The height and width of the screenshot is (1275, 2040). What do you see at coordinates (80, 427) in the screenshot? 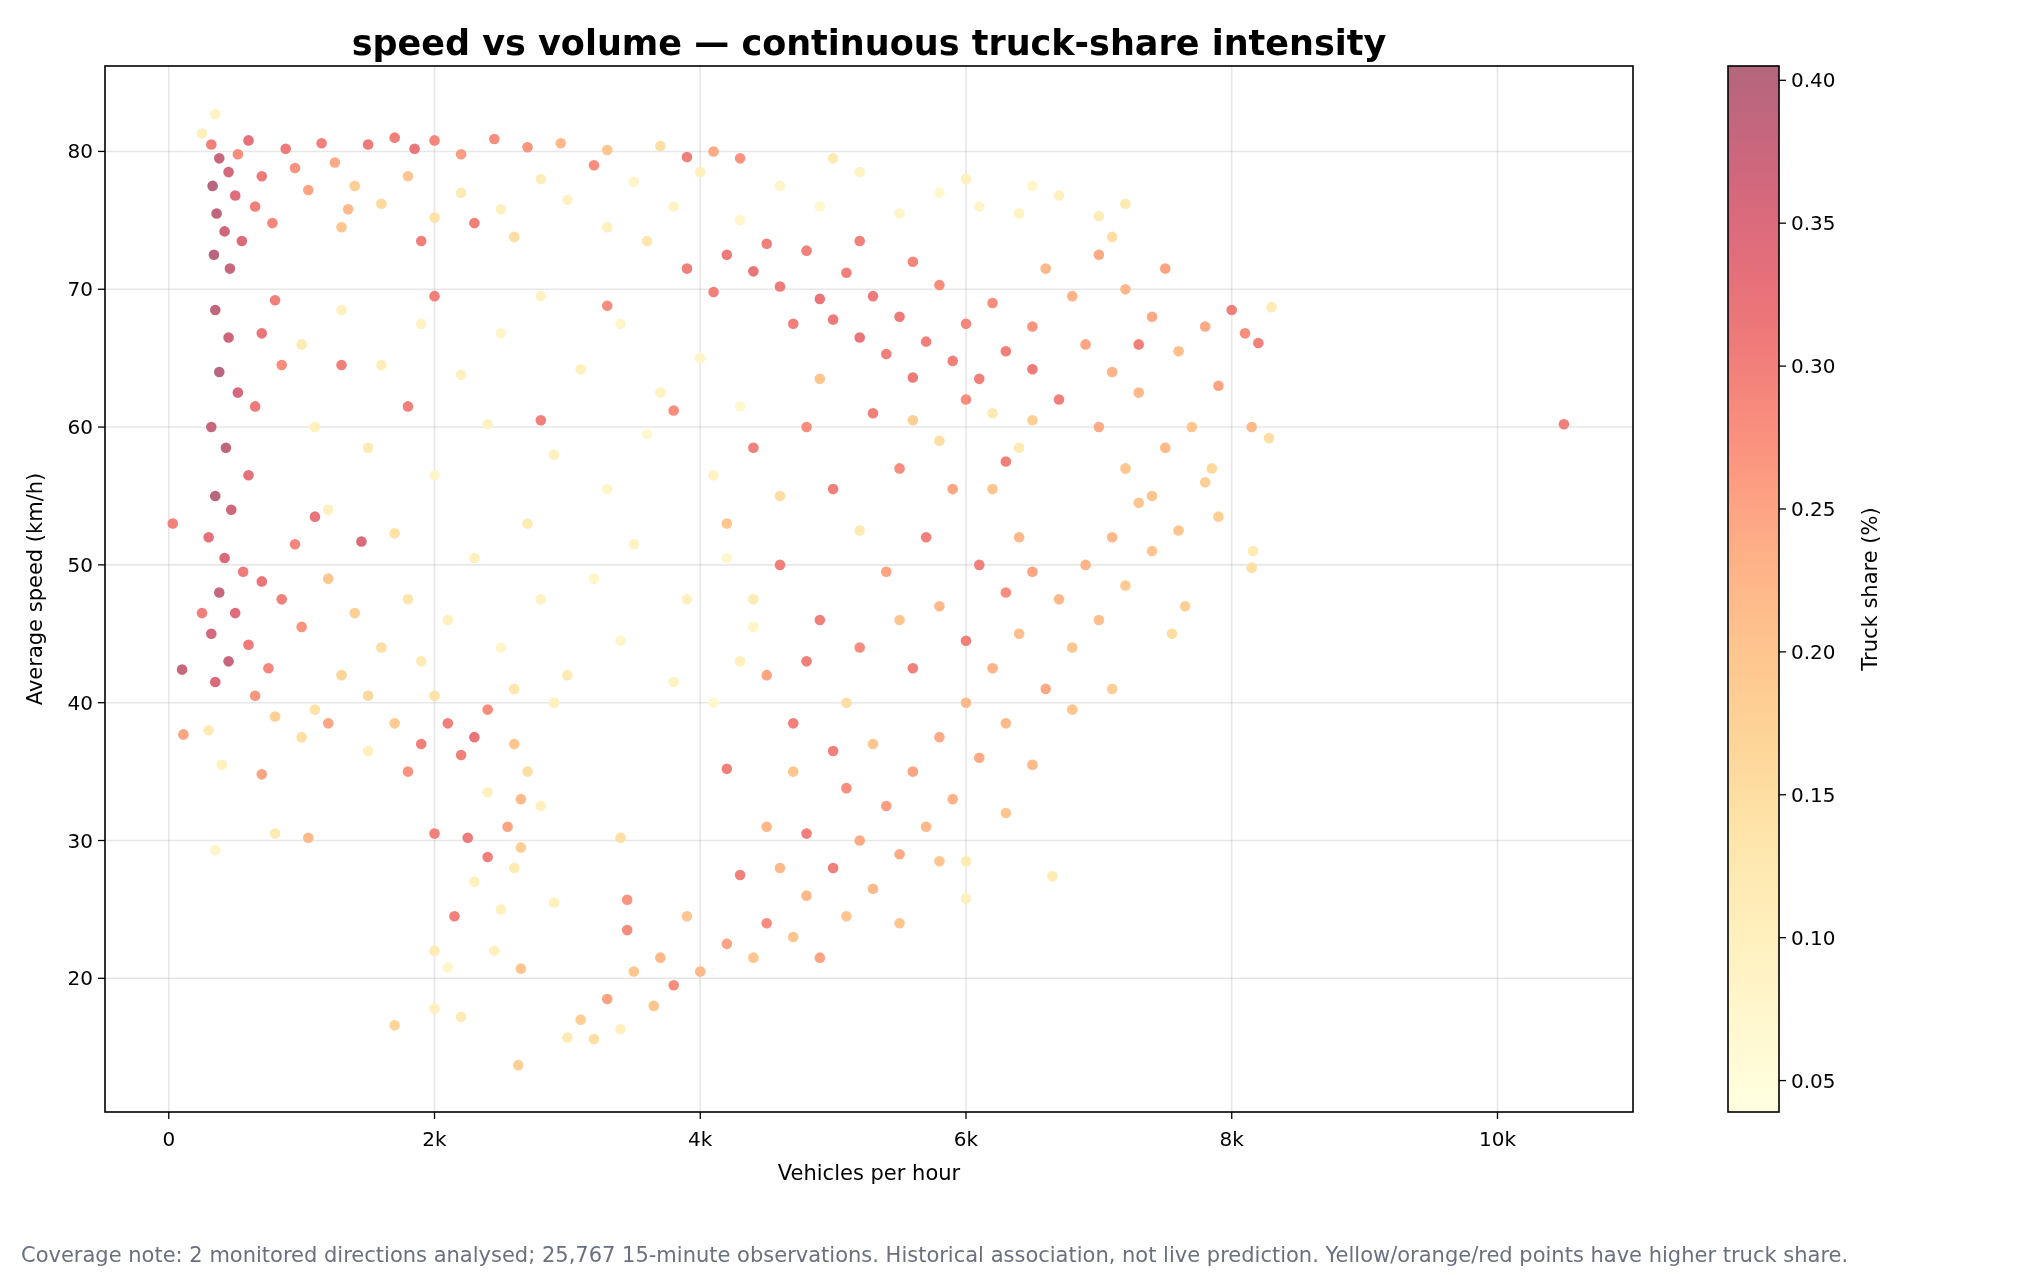
I see `y-tick-label: 60` at bounding box center [80, 427].